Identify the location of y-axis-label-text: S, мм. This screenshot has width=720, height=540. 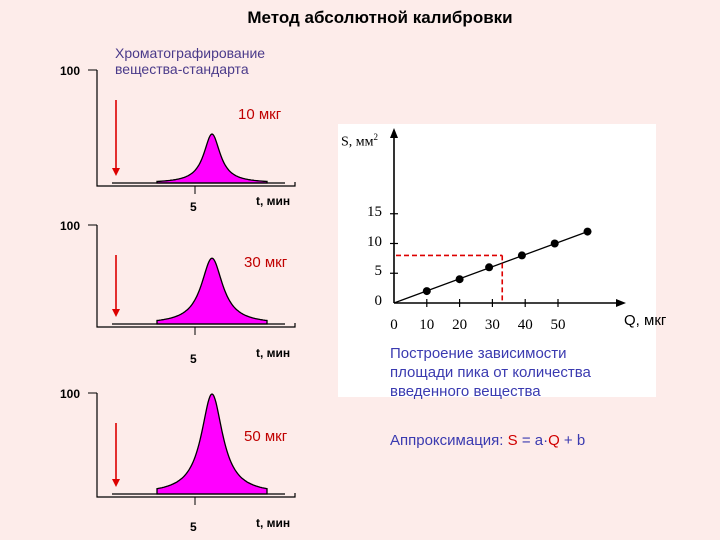
(357, 142).